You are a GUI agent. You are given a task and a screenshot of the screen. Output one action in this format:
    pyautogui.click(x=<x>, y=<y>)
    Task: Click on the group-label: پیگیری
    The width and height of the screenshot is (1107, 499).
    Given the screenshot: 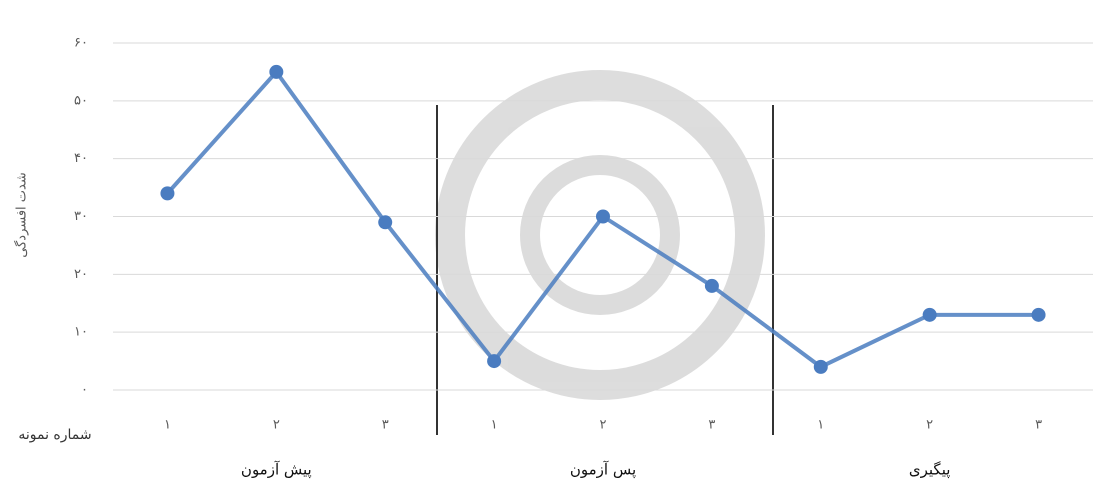 What is the action you would take?
    pyautogui.click(x=930, y=470)
    